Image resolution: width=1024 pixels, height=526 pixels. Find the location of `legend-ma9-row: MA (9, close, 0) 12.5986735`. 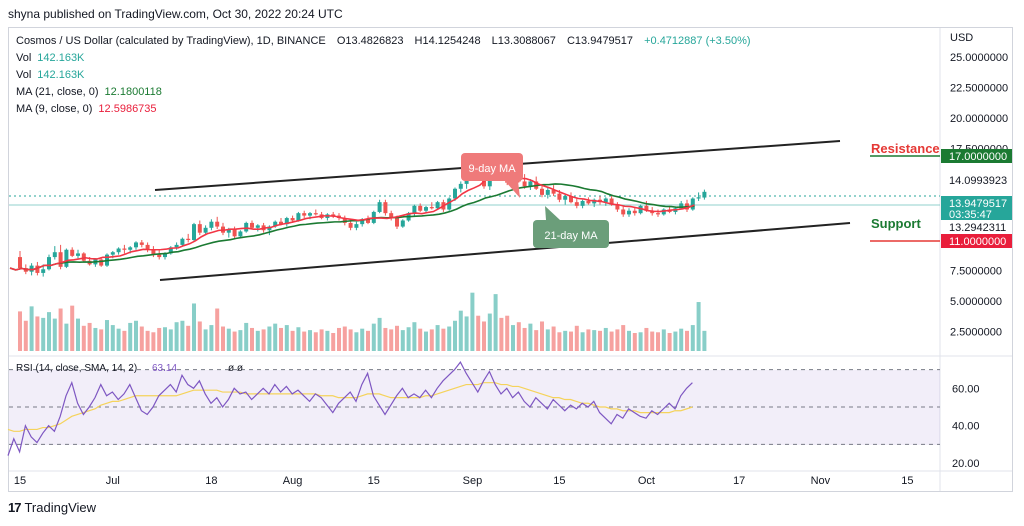

legend-ma9-row: MA (9, close, 0) 12.5986735 is located at coordinates (383, 109).